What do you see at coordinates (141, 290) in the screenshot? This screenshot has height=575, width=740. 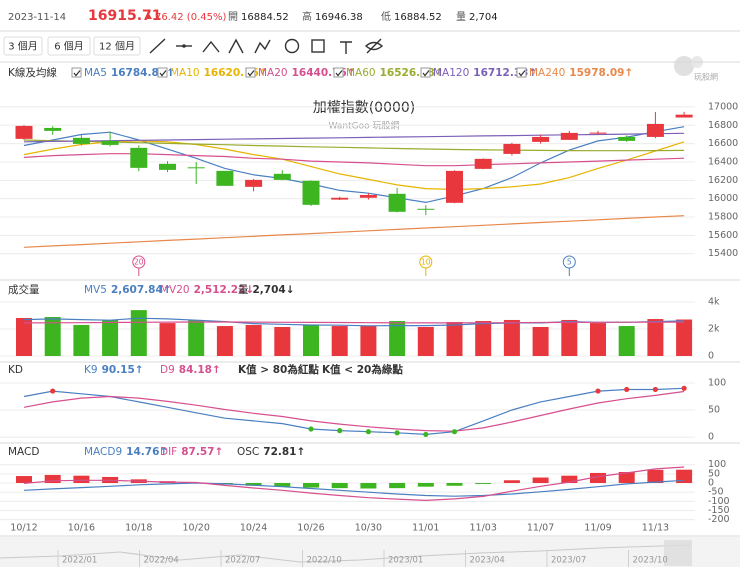 I see `legend-value: 2,607.84↑` at bounding box center [141, 290].